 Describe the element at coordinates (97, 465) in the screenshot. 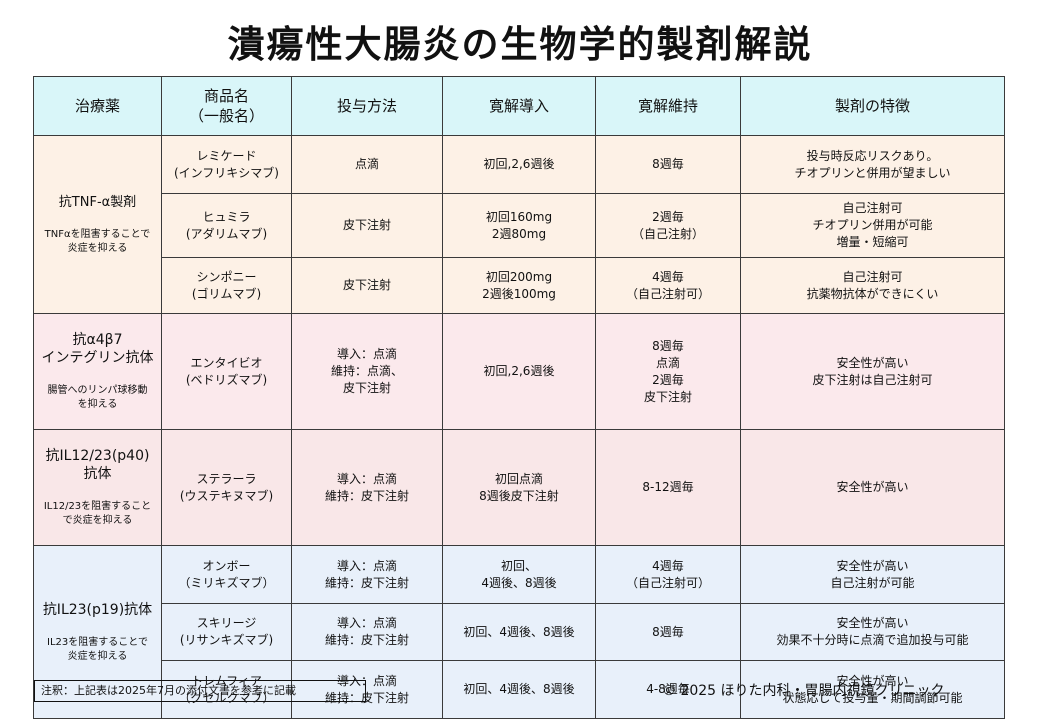

I see `drug-class-name: 抗IL12/23(p40) 抗体` at that location.